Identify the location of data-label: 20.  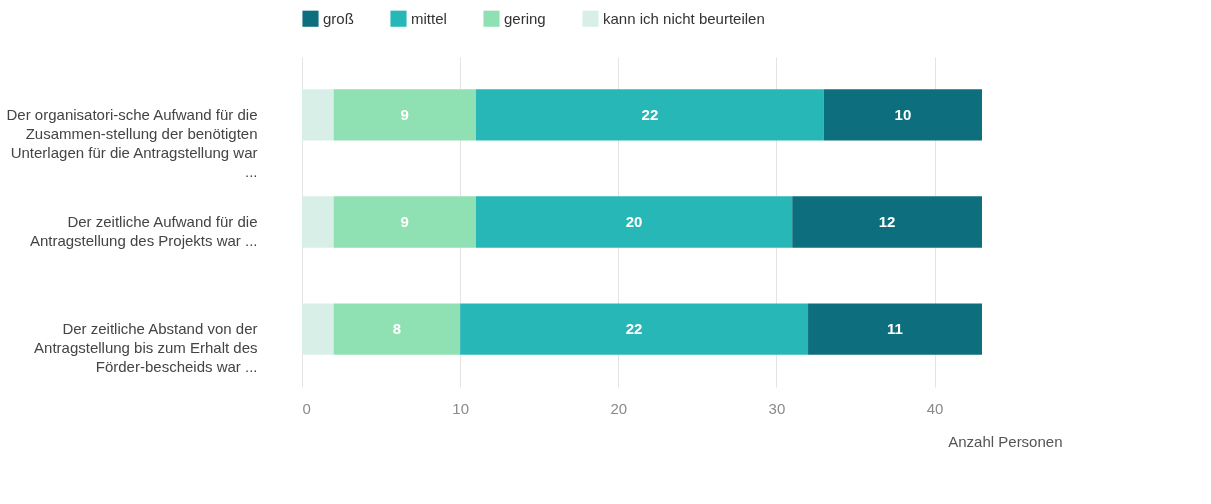
(634, 221).